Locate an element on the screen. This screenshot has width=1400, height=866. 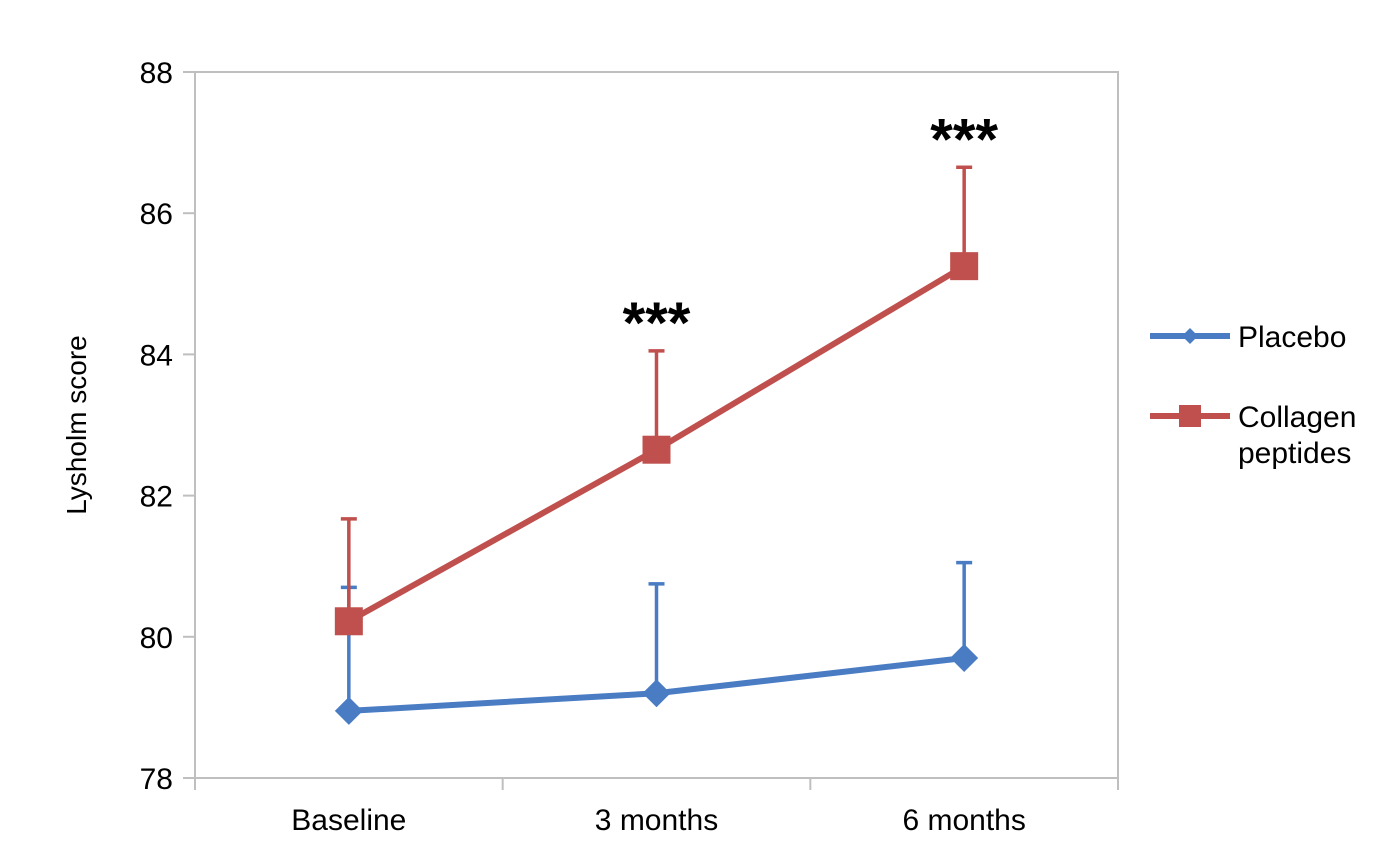
y-tick-label: 80 is located at coordinates (156, 638).